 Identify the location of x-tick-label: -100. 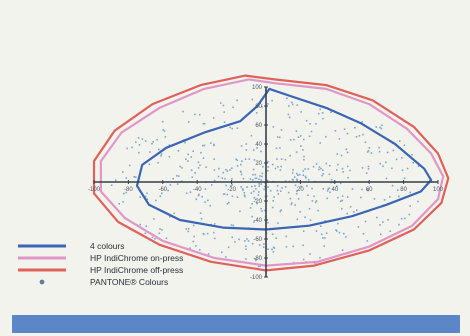
(94, 190).